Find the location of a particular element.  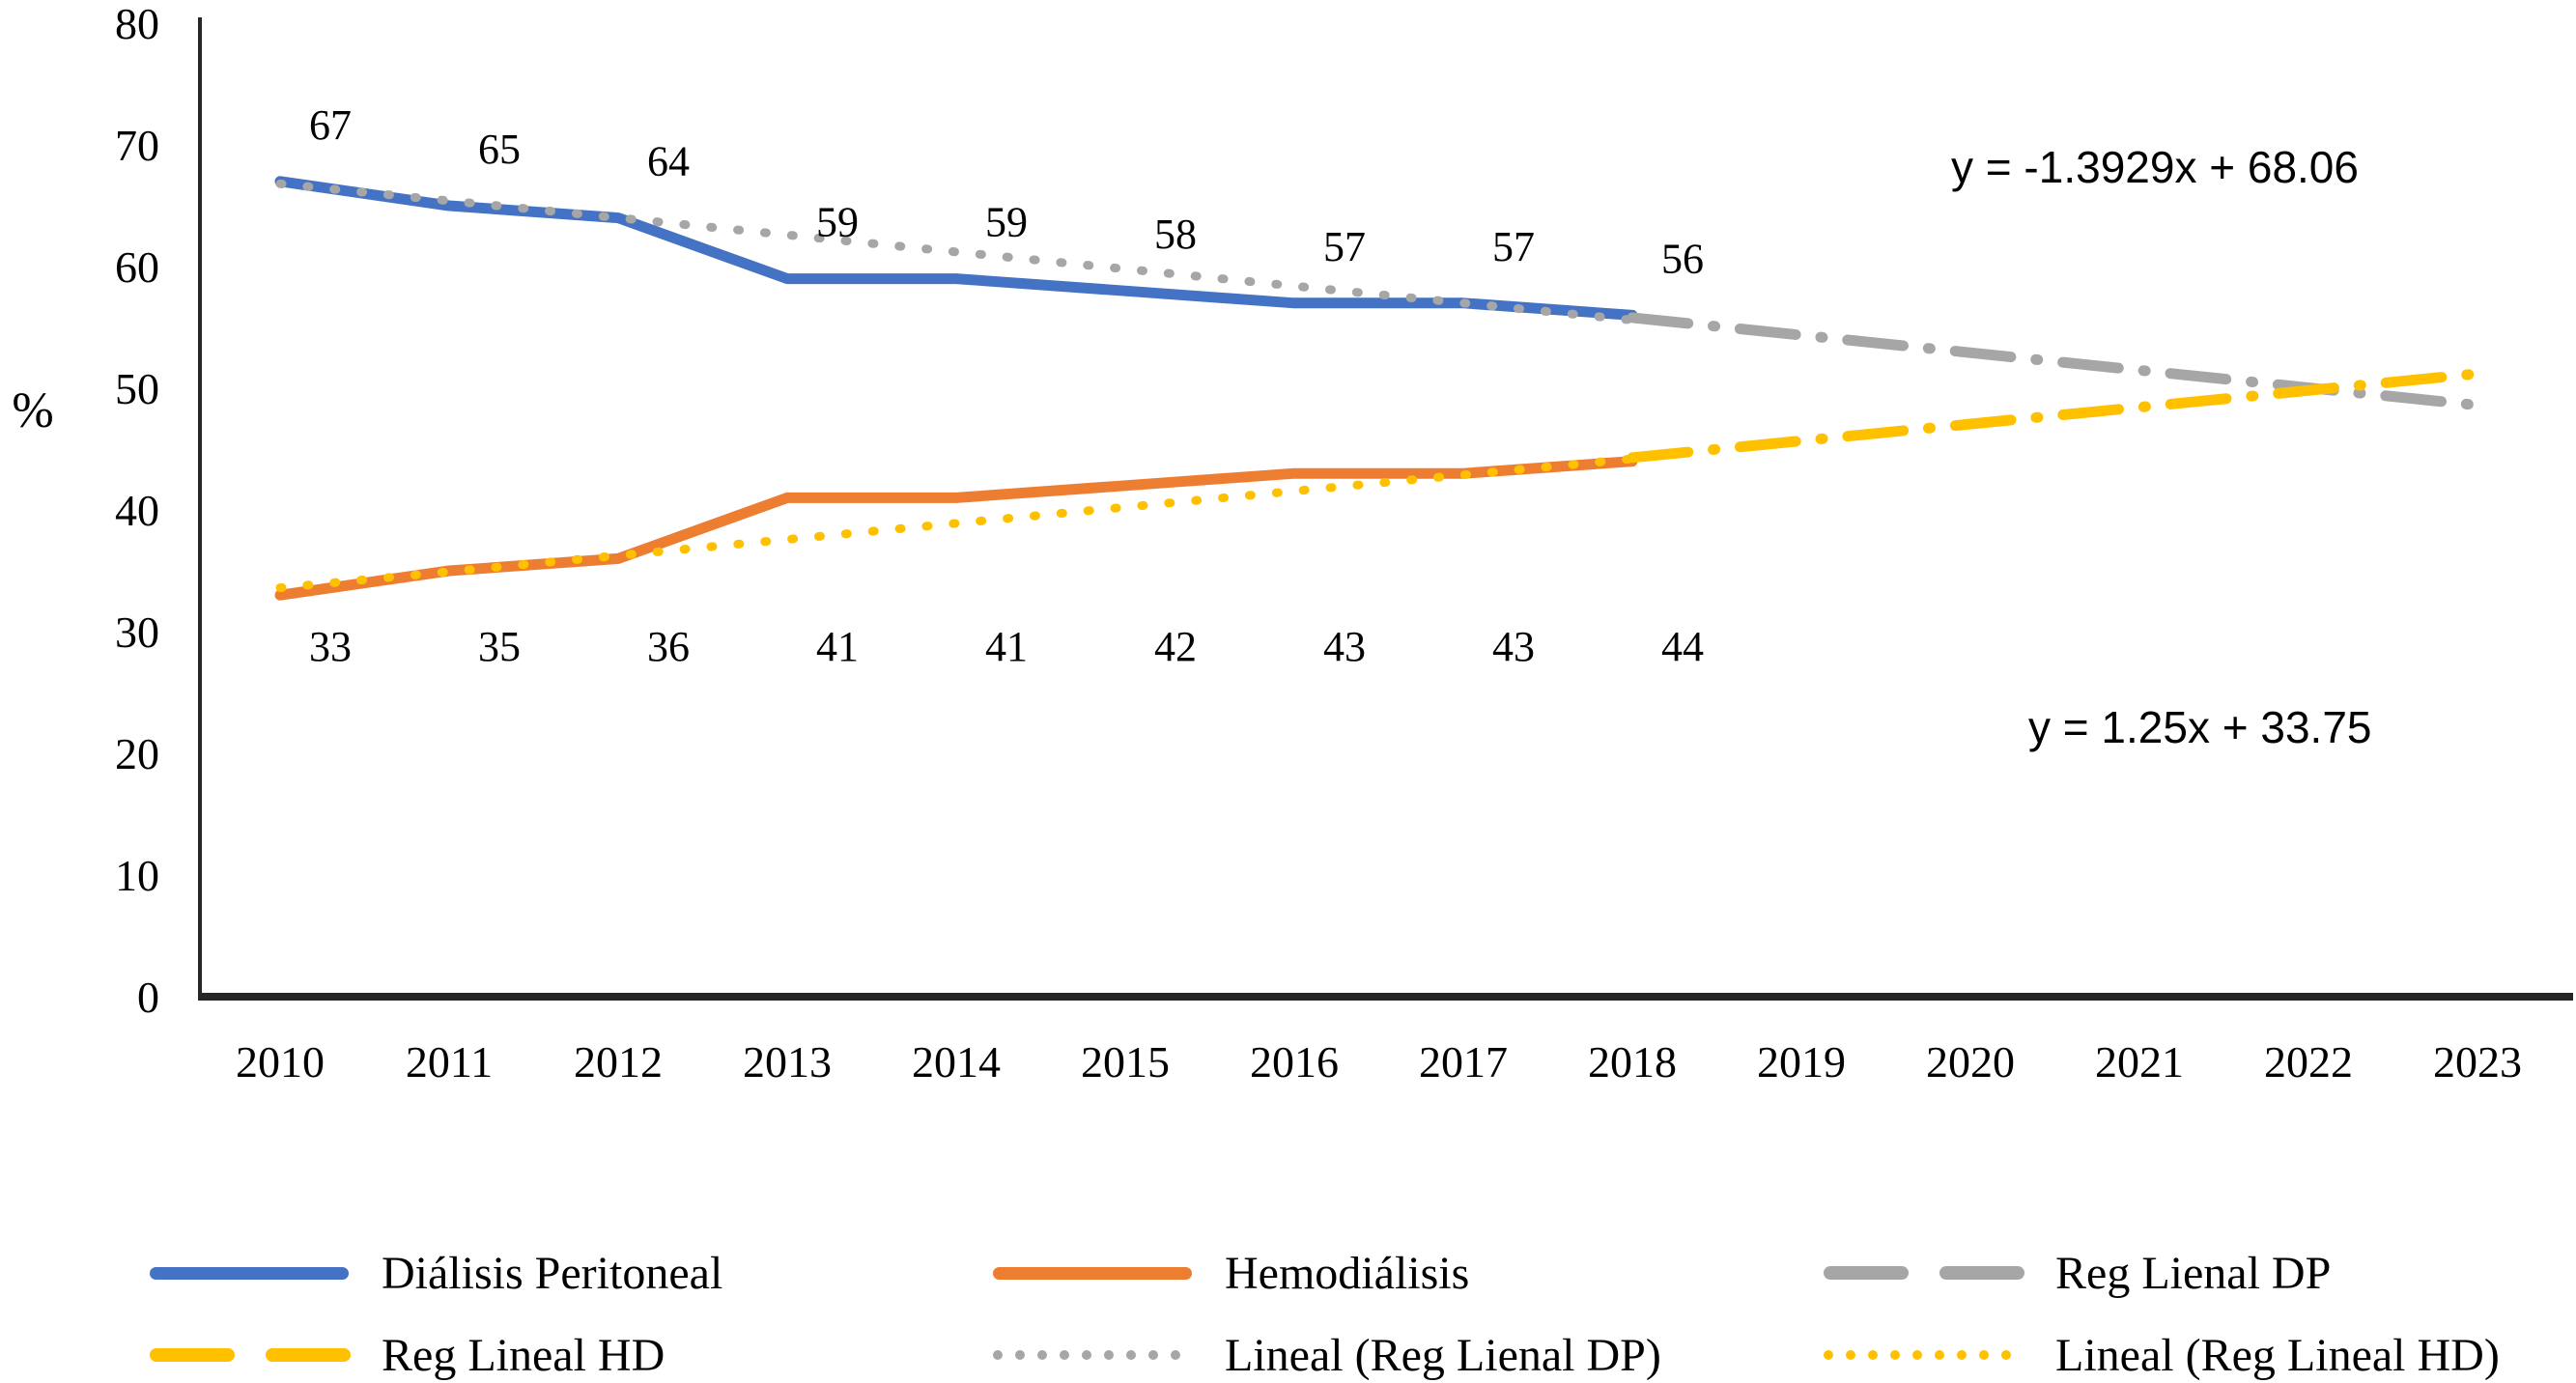

y-tick-label: 20 is located at coordinates (137, 753).